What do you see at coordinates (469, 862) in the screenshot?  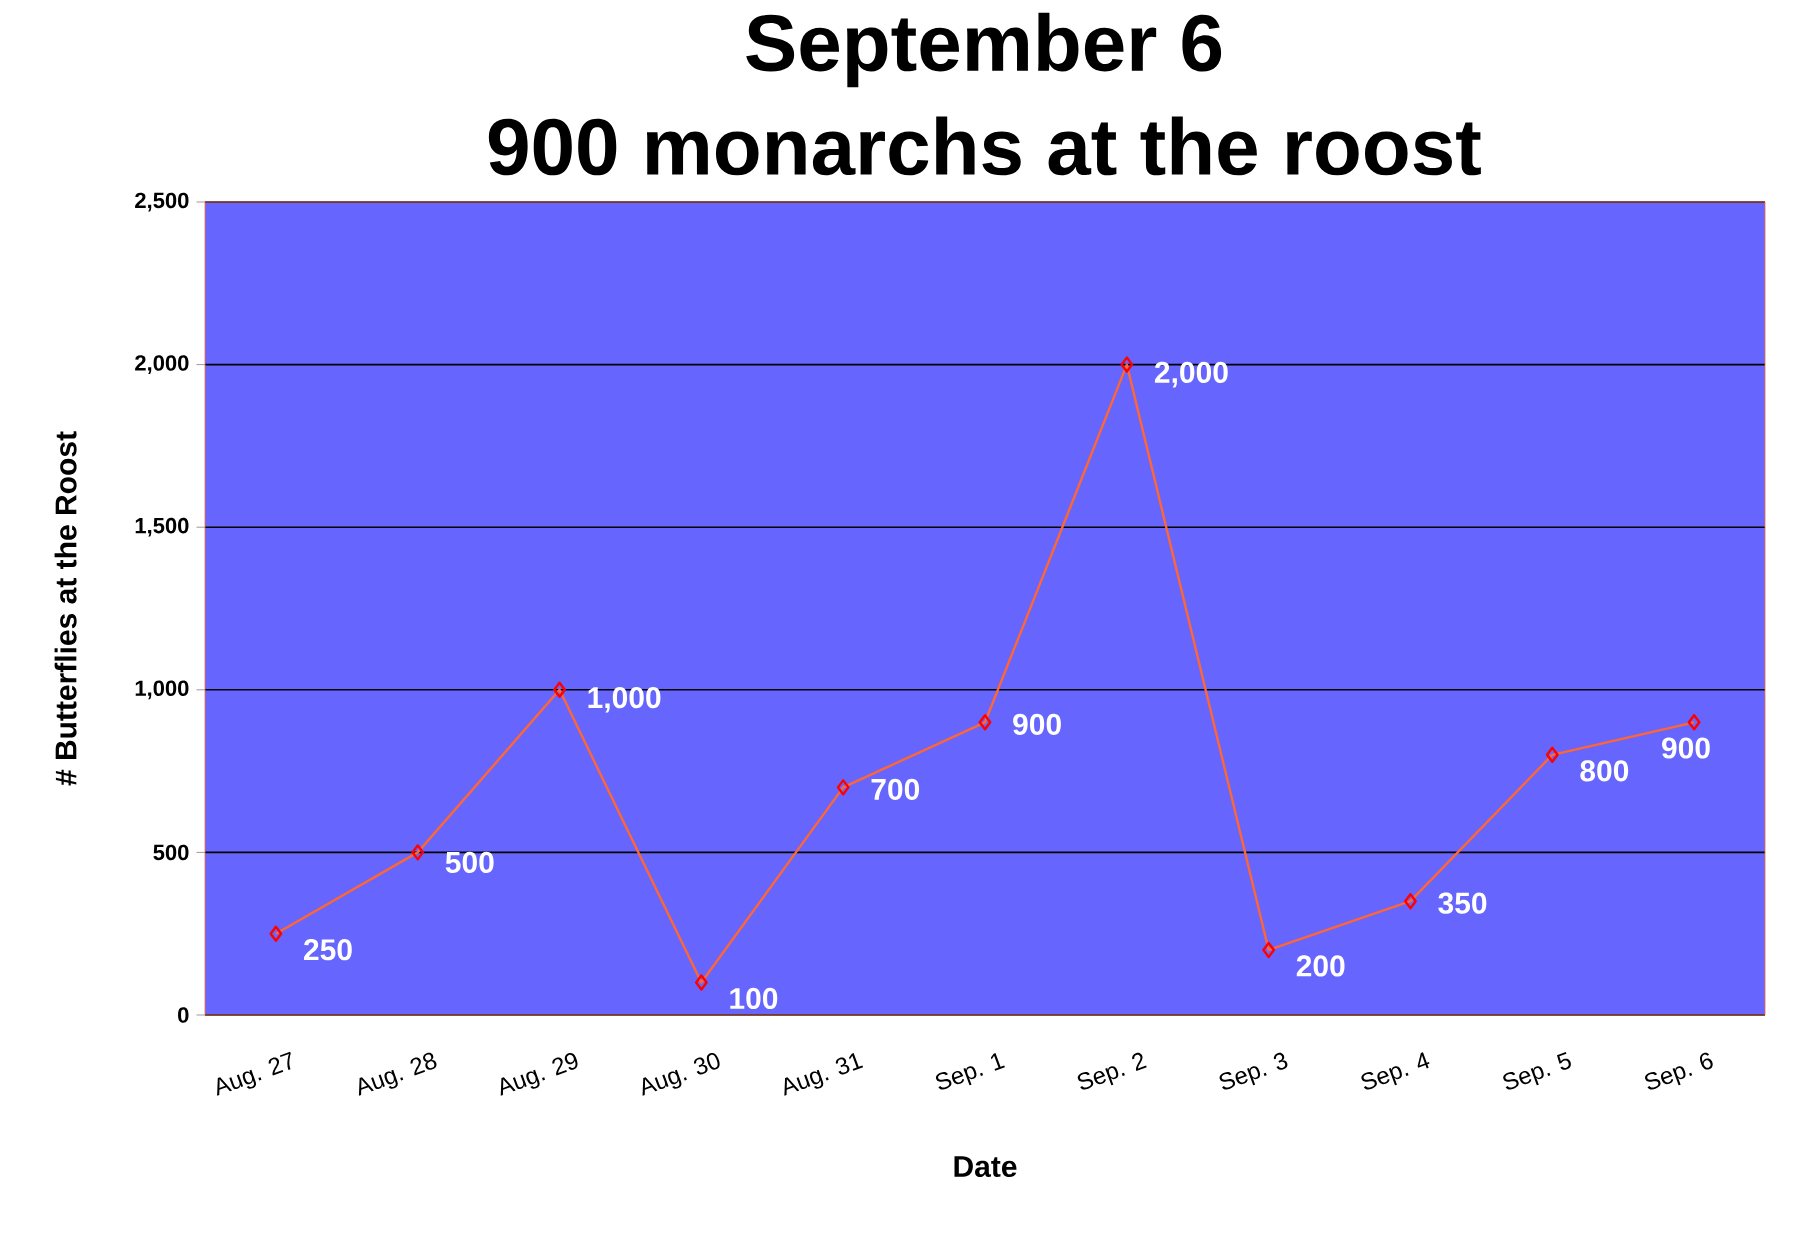 I see `data-label: 500` at bounding box center [469, 862].